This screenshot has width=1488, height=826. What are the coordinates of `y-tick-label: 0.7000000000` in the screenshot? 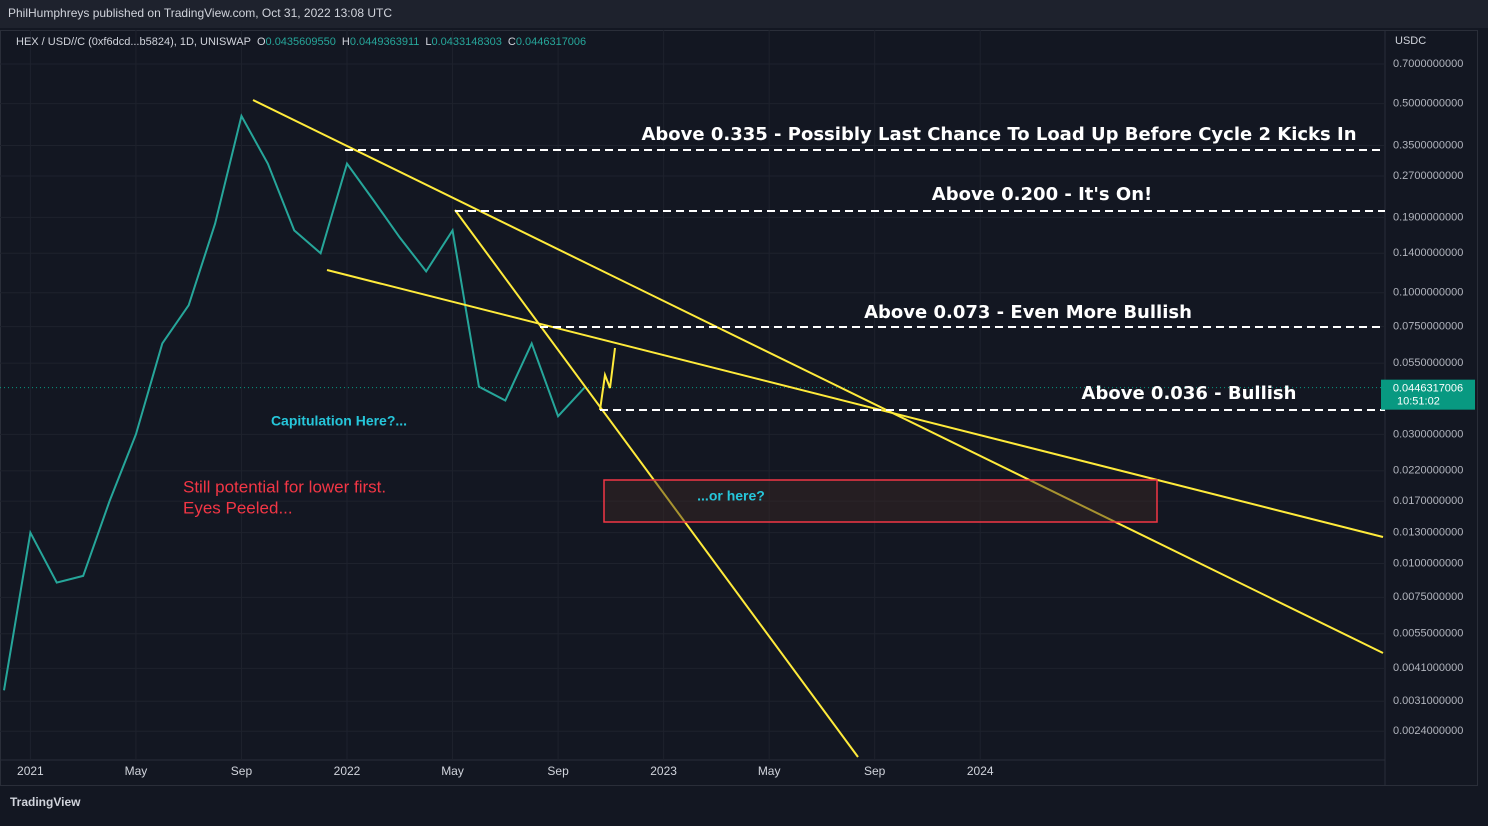 It's located at (1428, 64).